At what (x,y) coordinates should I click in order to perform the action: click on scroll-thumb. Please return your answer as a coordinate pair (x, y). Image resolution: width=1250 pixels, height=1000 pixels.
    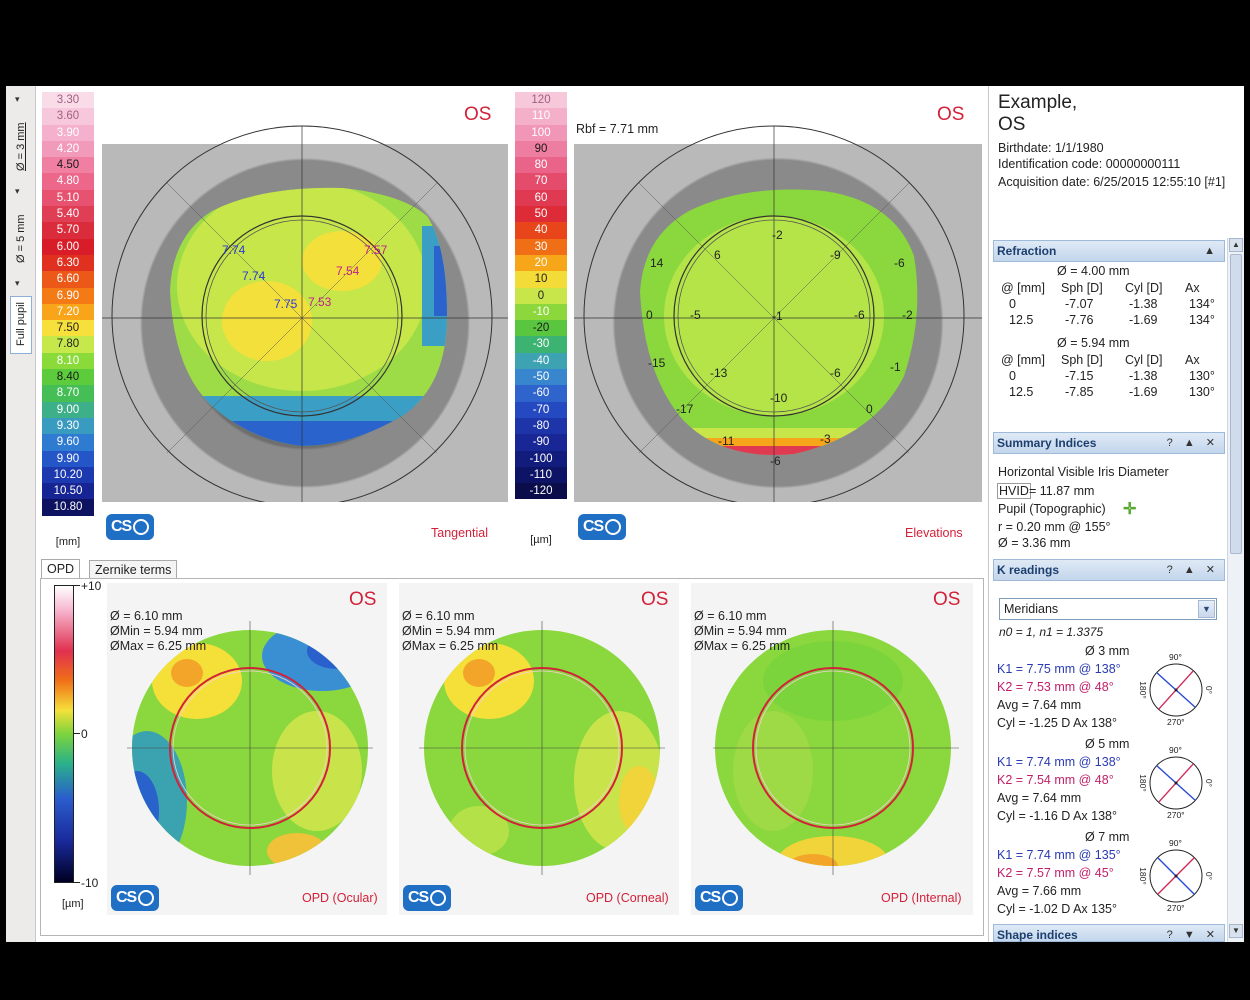
    Looking at the image, I should click on (1236, 404).